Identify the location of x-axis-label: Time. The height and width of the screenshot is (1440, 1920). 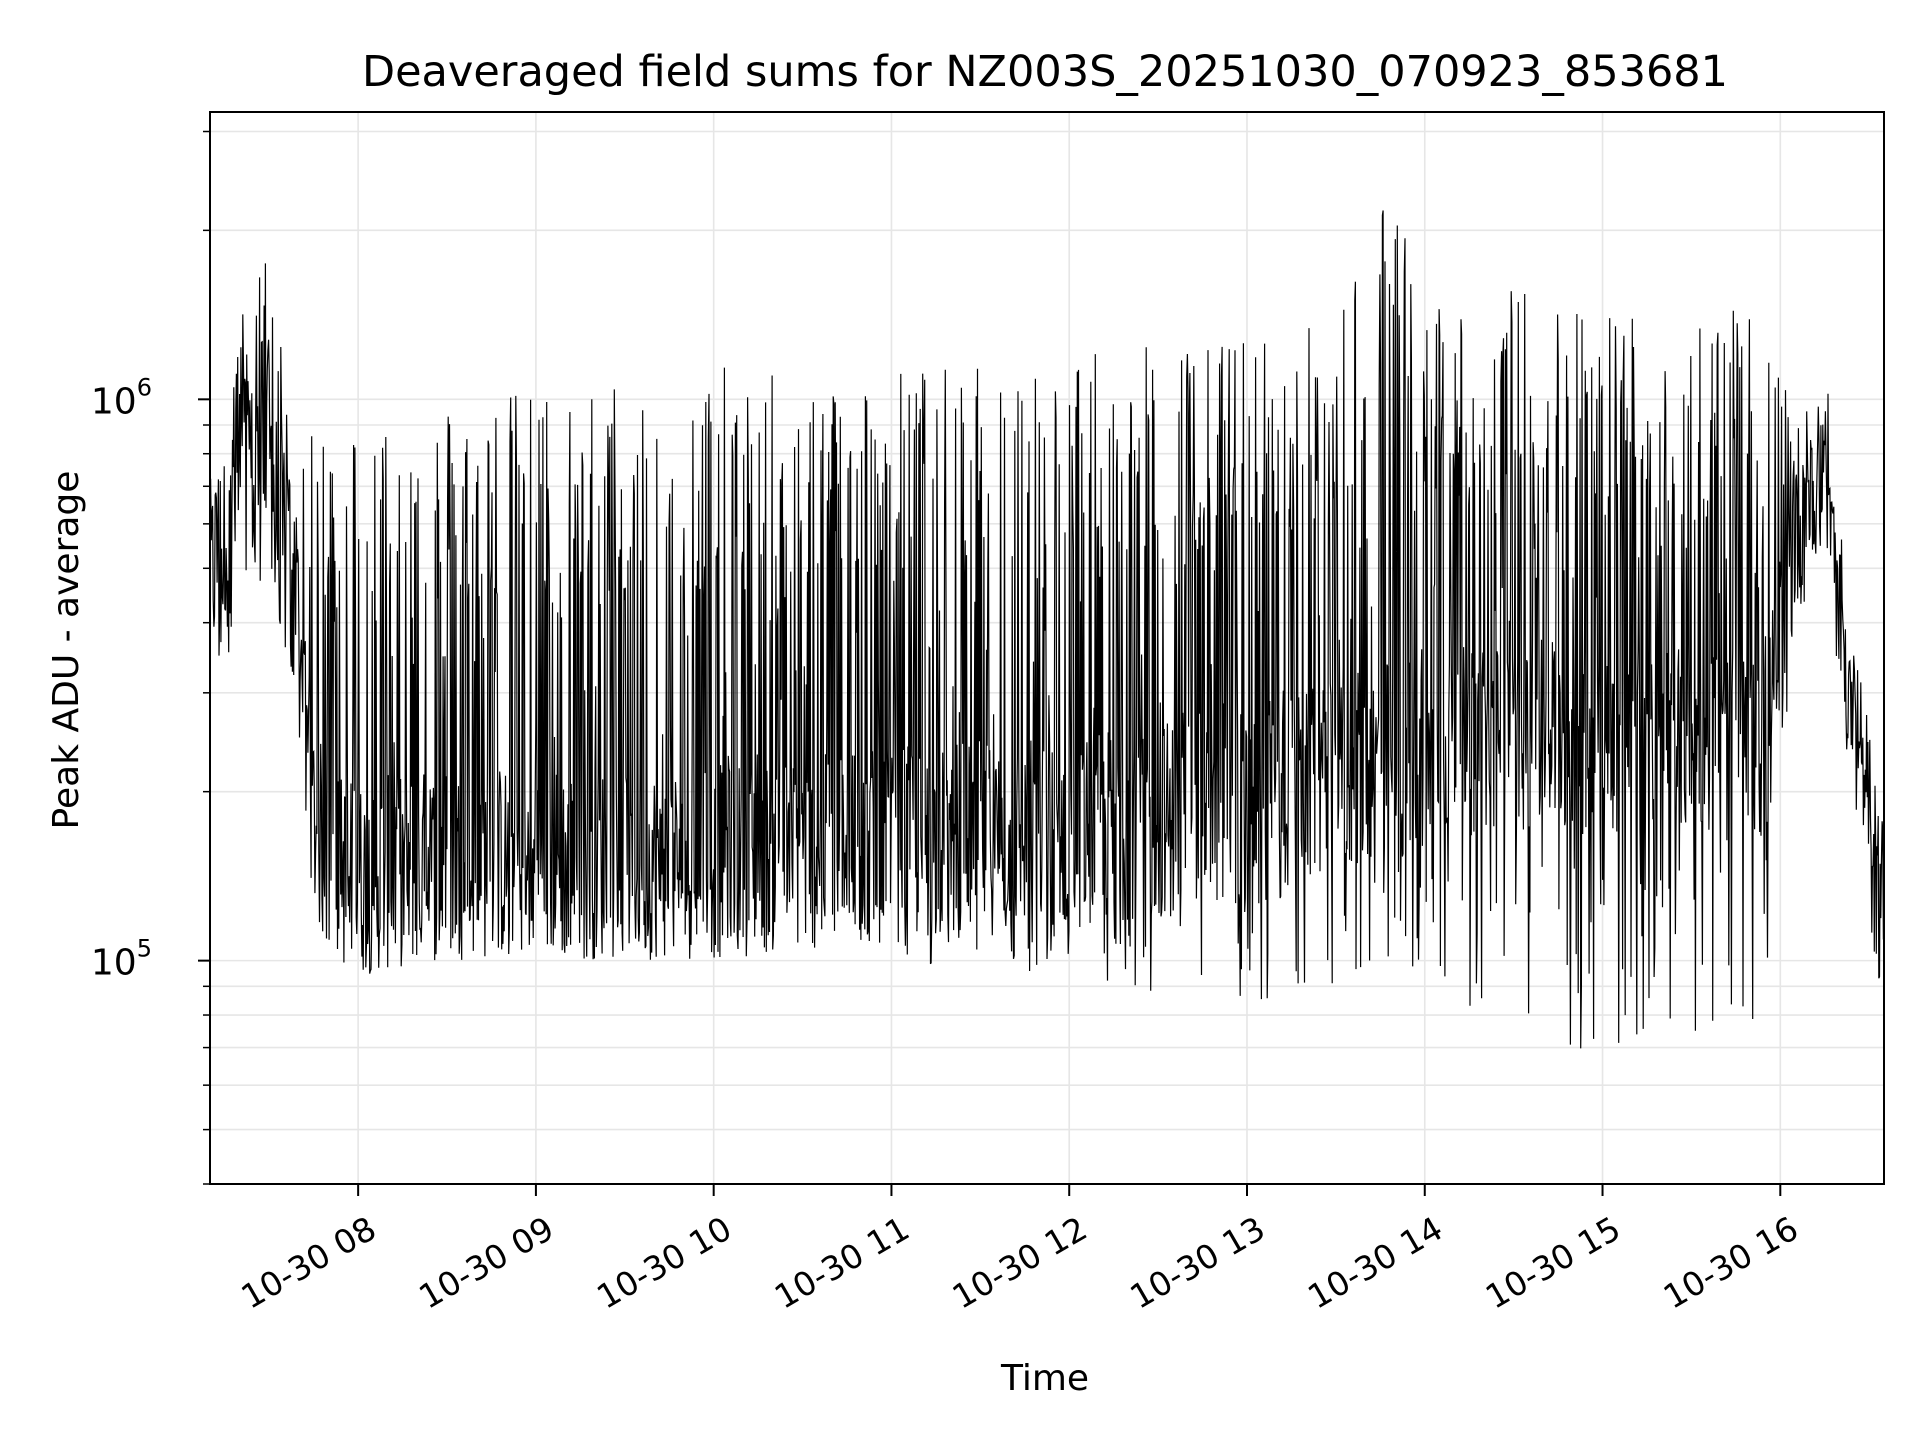
(1044, 1378).